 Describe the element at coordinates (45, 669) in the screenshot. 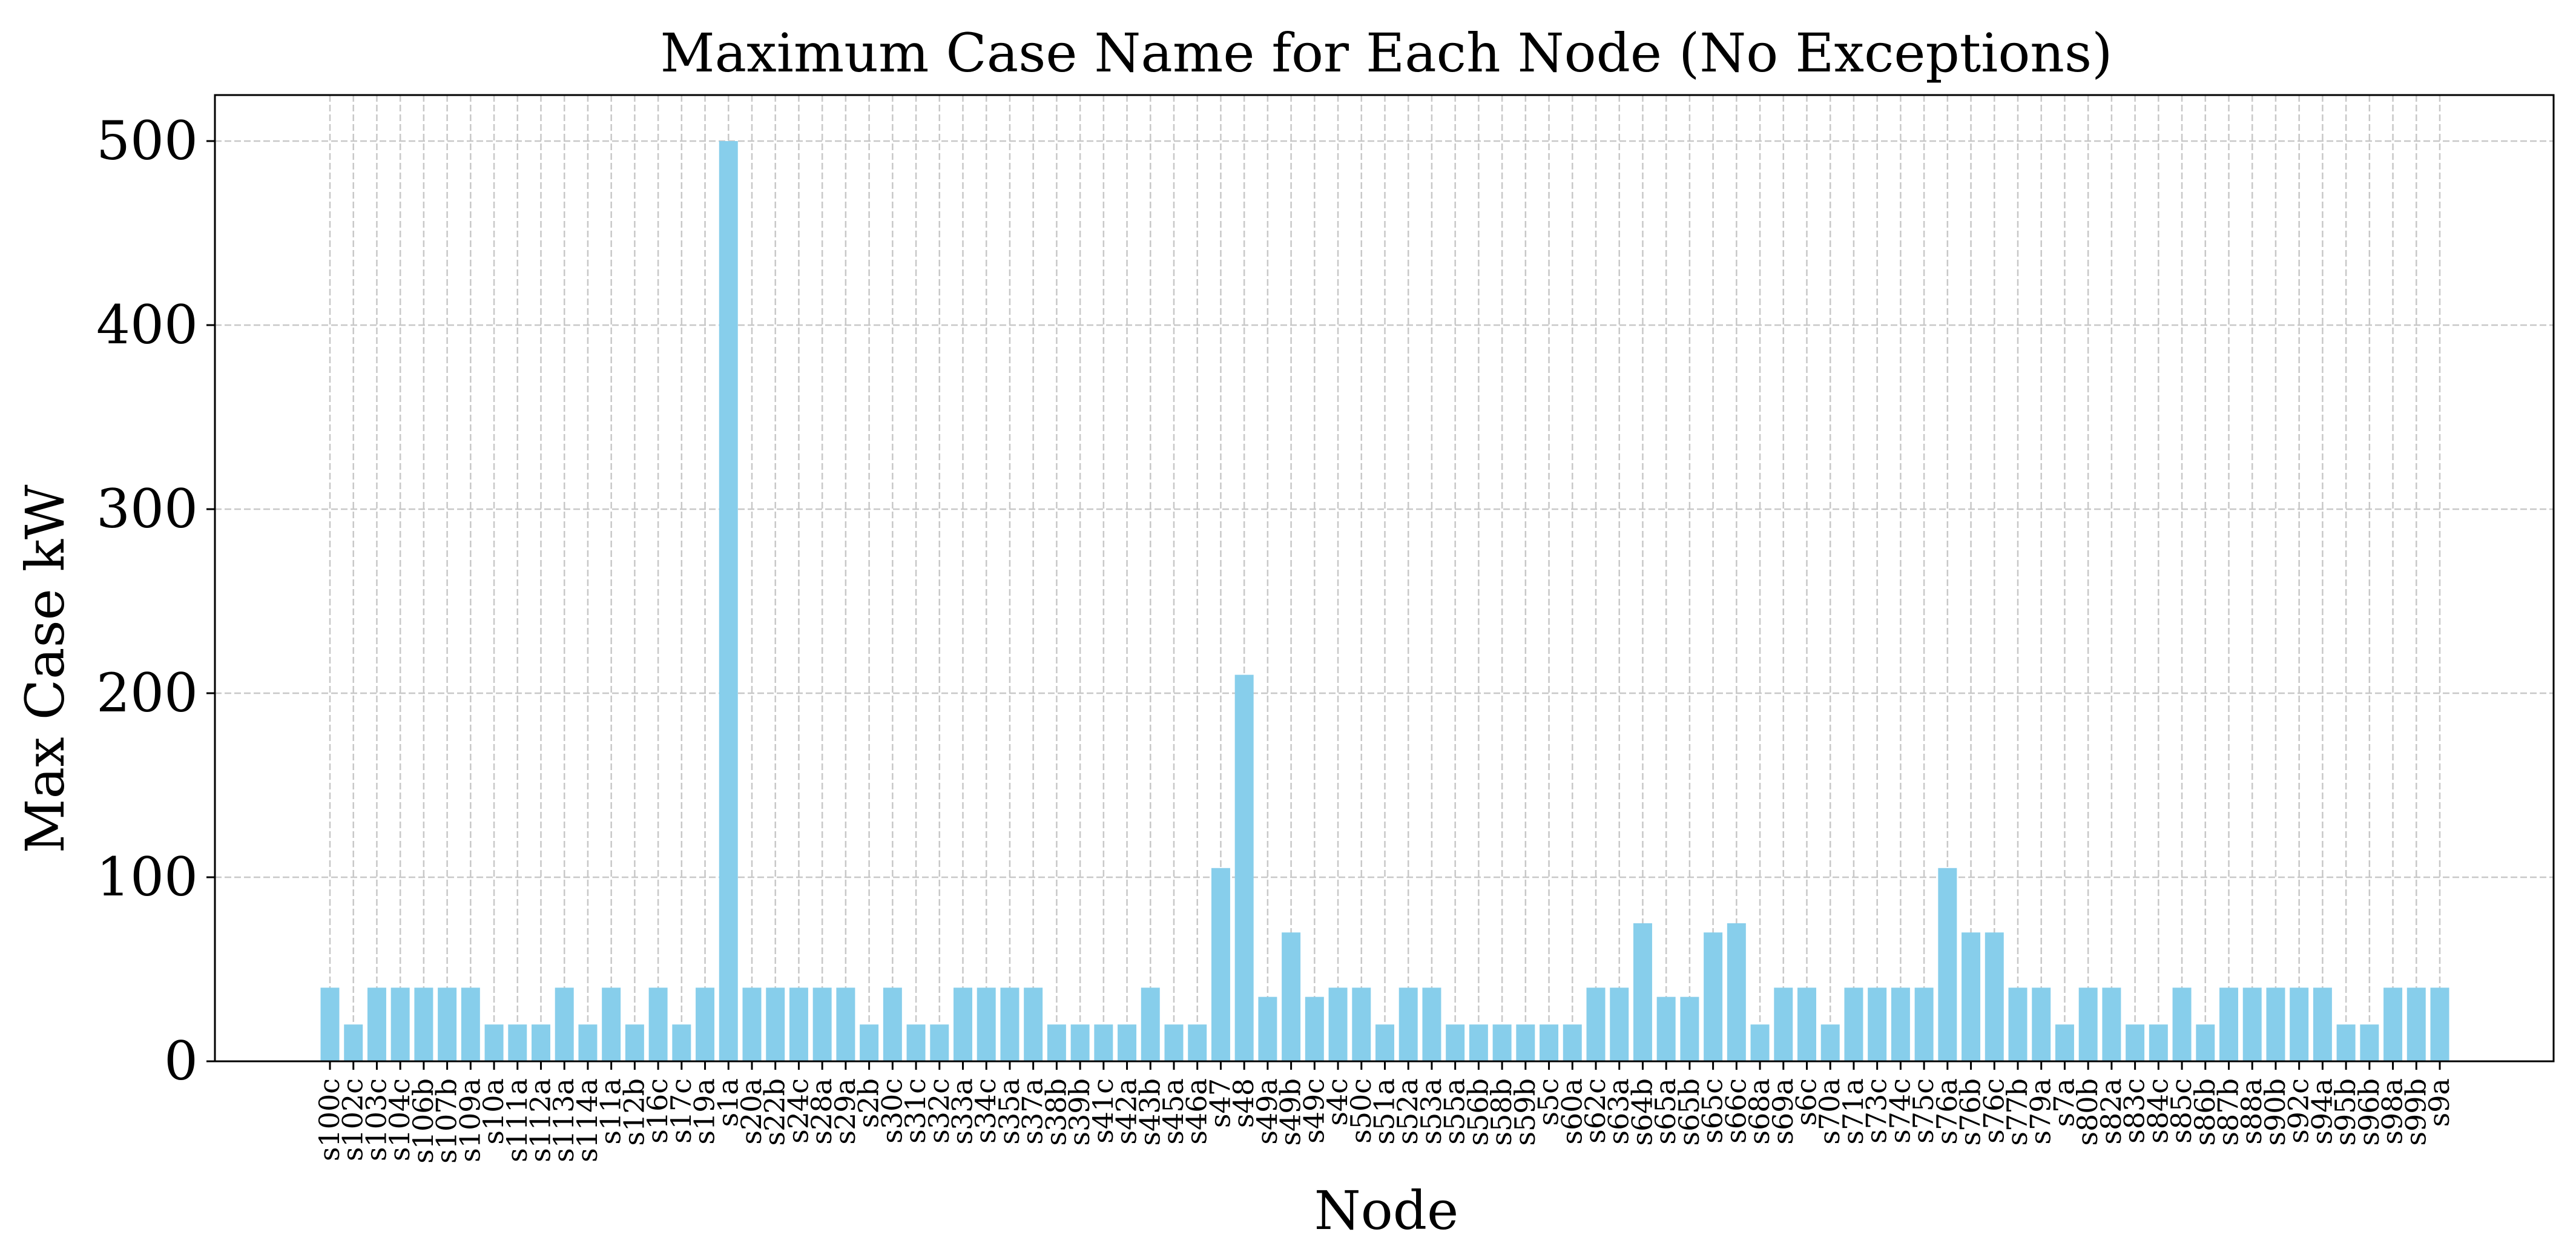

I see `y-axis-label: Max Case kW` at that location.